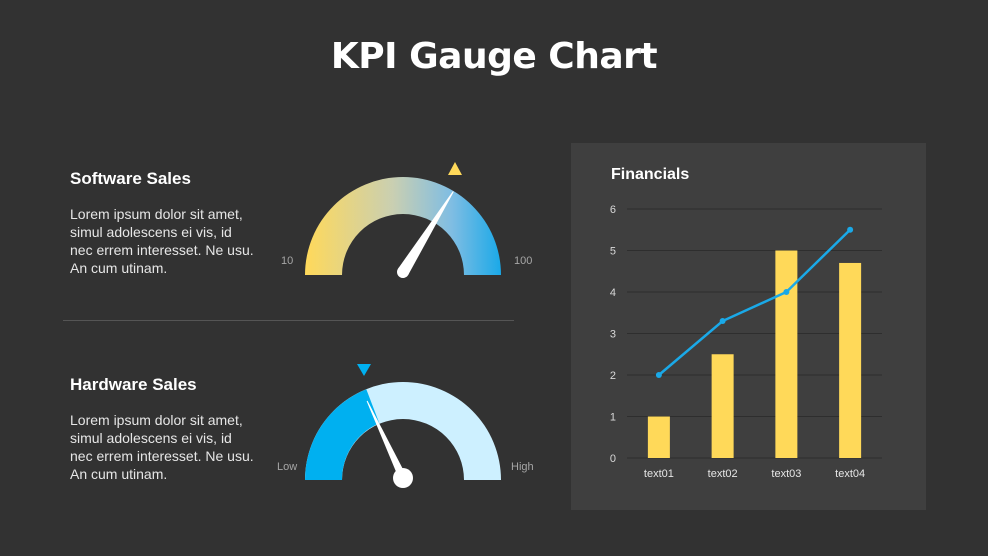 The image size is (988, 556). What do you see at coordinates (494, 56) in the screenshot?
I see `page-title: KPI Gauge Chart` at bounding box center [494, 56].